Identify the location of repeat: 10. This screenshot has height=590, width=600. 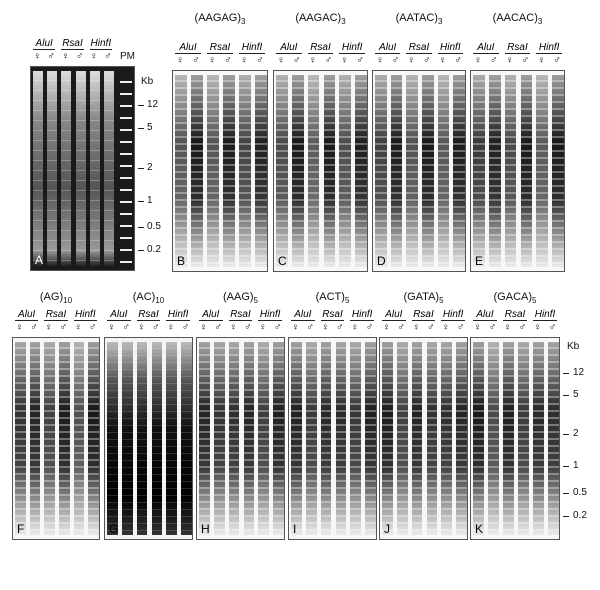
(160, 301).